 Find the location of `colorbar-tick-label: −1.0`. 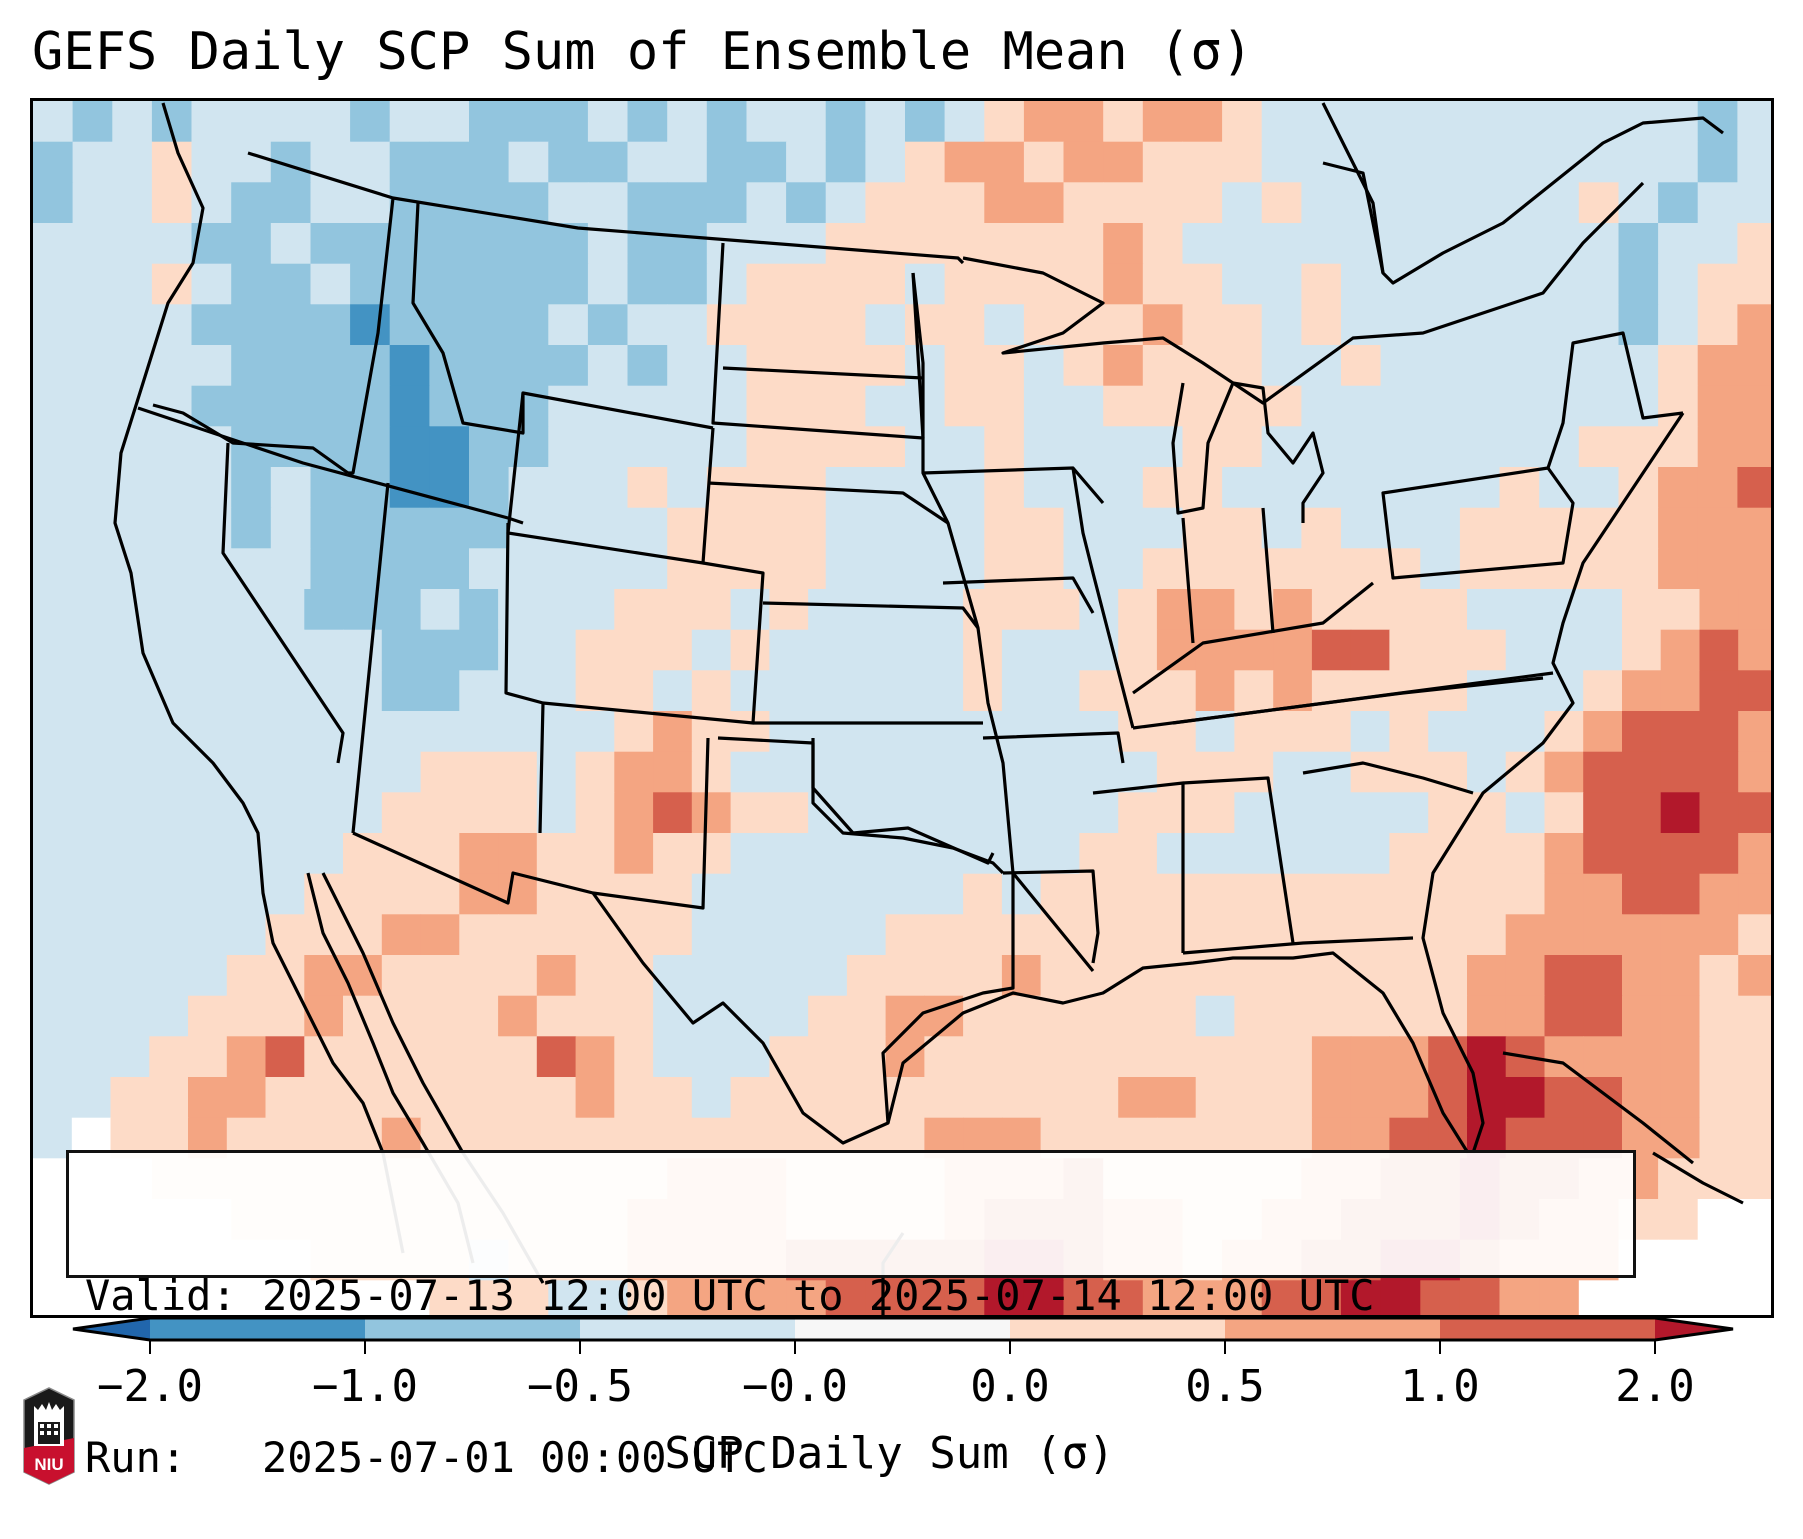

colorbar-tick-label: −1.0 is located at coordinates (365, 1386).